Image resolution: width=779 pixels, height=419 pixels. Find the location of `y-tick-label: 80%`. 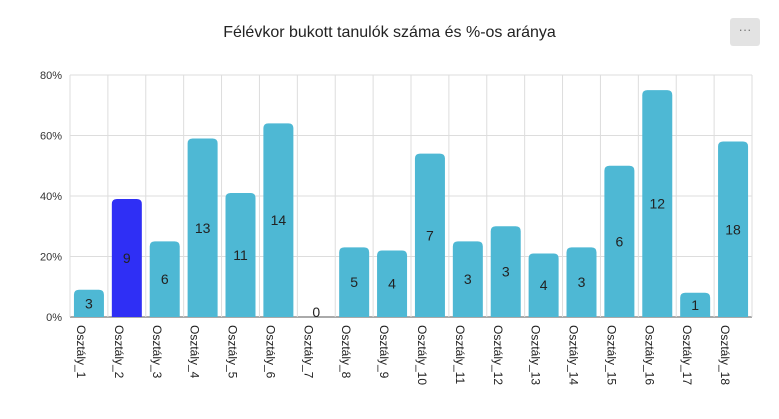

y-tick-label: 80% is located at coordinates (51, 76).